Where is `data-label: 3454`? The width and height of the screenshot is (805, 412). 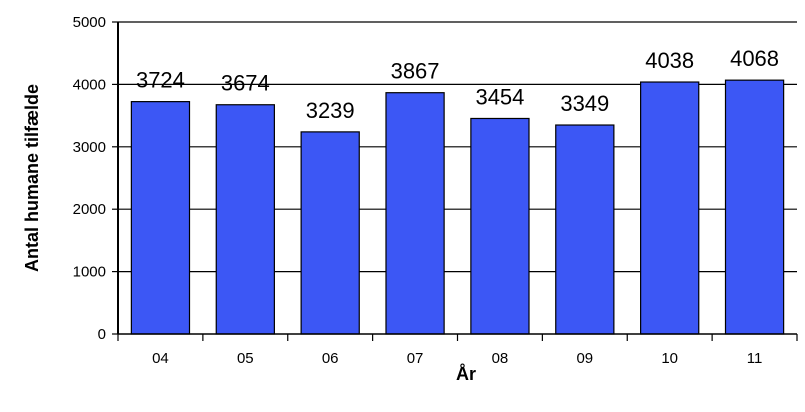 data-label: 3454 is located at coordinates (499, 96).